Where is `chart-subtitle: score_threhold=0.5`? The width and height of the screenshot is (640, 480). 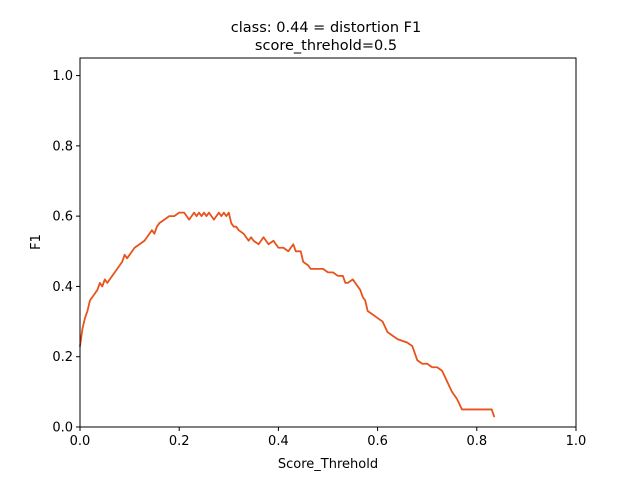 chart-subtitle: score_threhold=0.5 is located at coordinates (326, 46).